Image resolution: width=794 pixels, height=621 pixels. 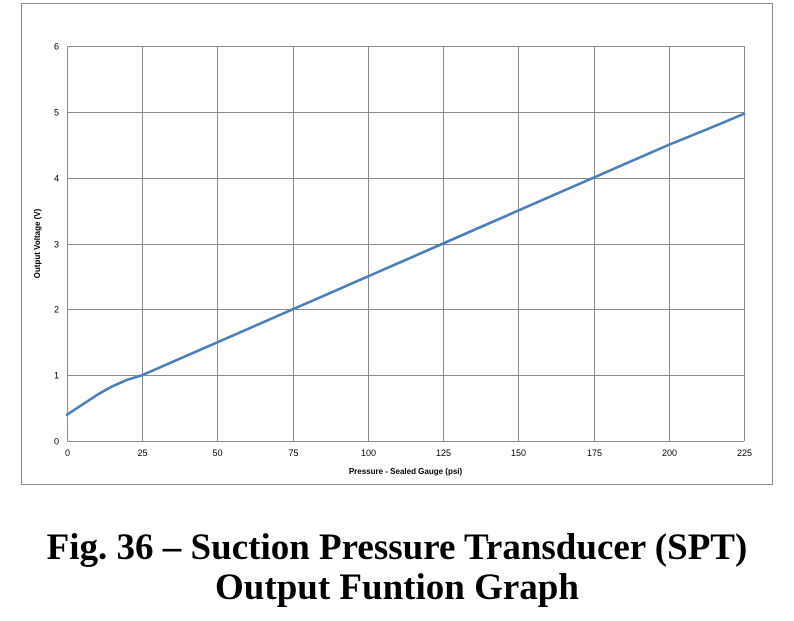 I want to click on x-tick-label-9: 225, so click(x=744, y=453).